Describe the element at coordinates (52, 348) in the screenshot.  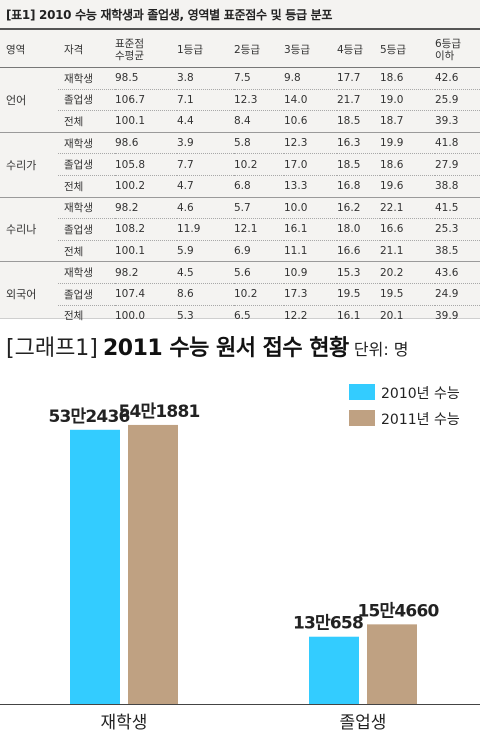
I see `chart-tag: [그래프1]` at that location.